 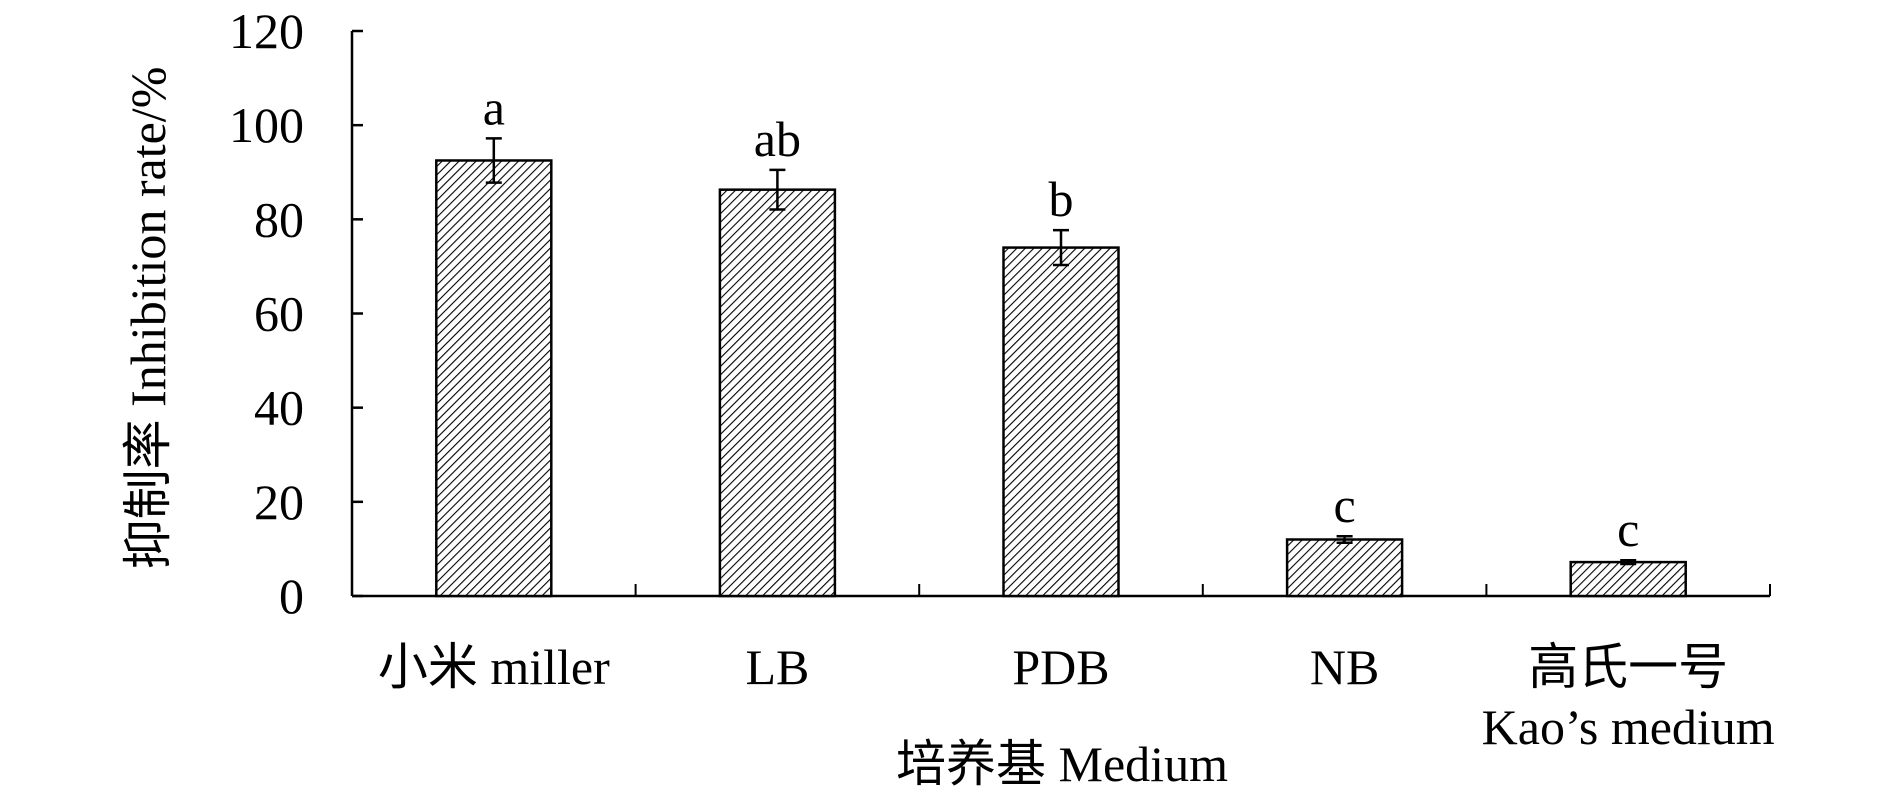 I want to click on y-tick-label: 40, so click(x=279, y=408).